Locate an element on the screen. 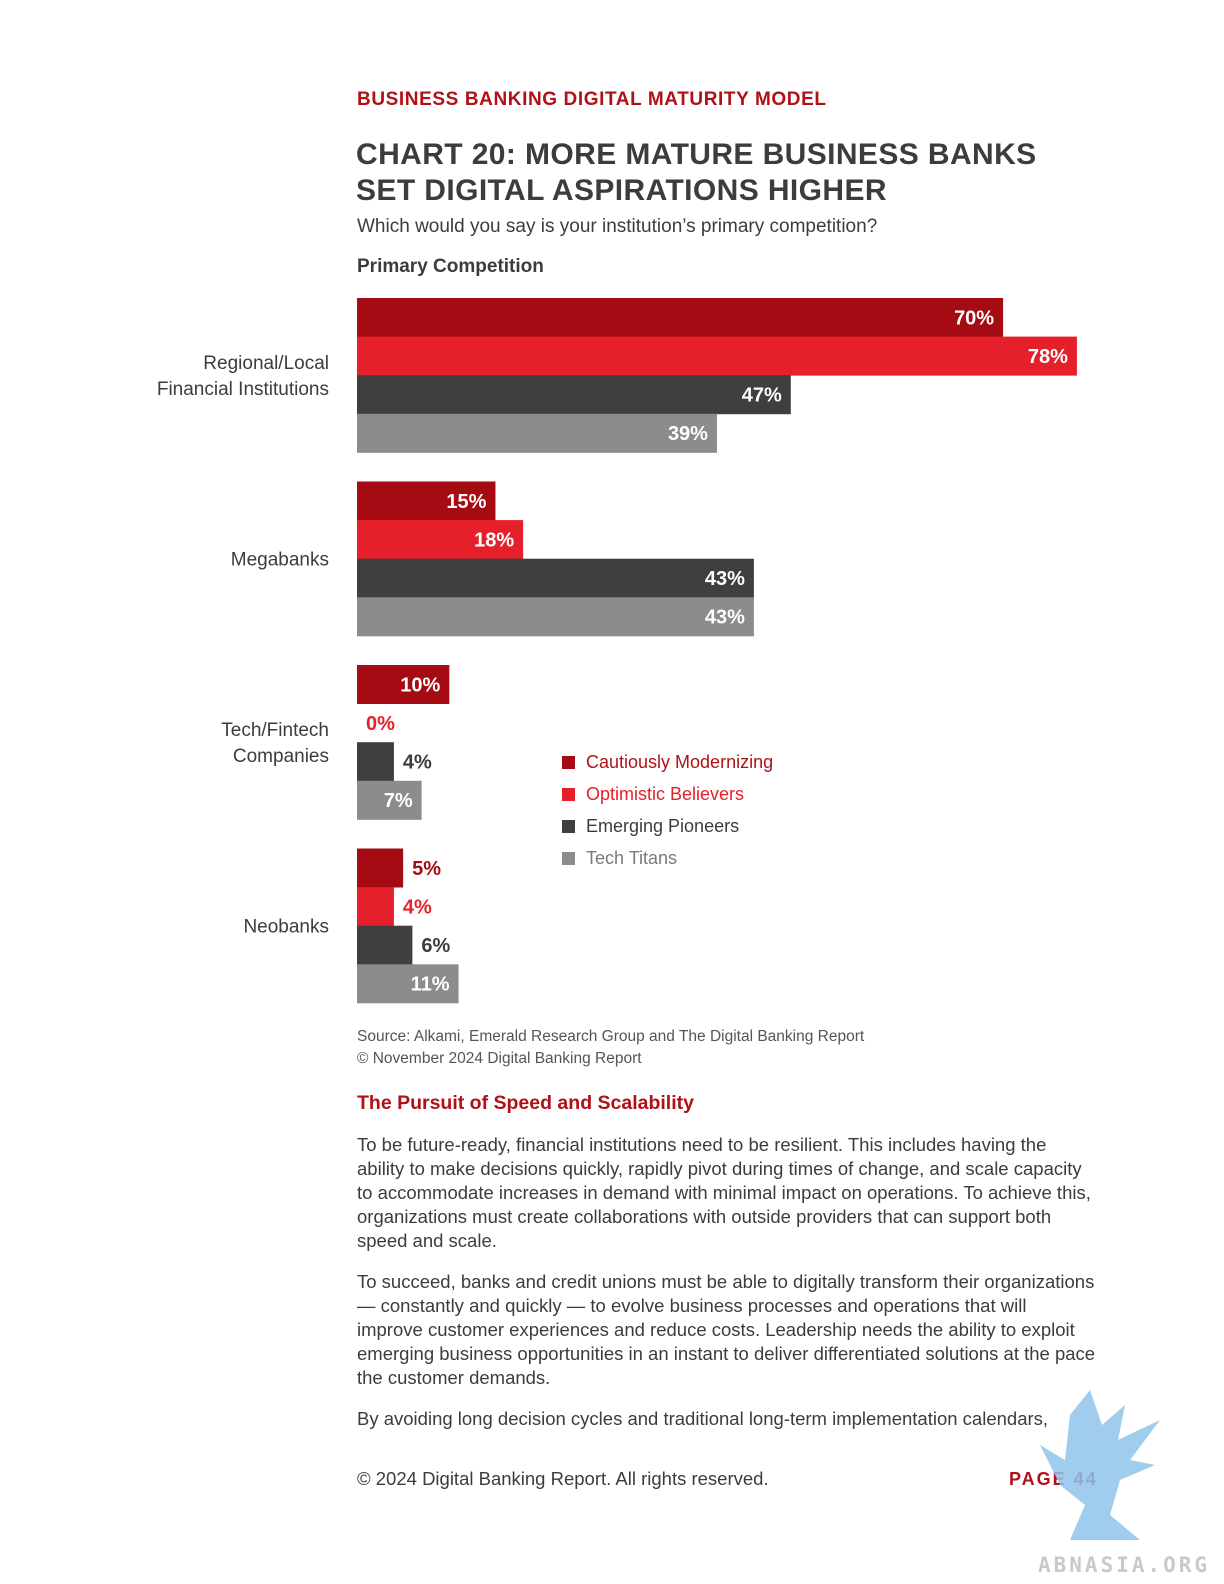 The width and height of the screenshot is (1224, 1584). data-label: 11% is located at coordinates (430, 985).